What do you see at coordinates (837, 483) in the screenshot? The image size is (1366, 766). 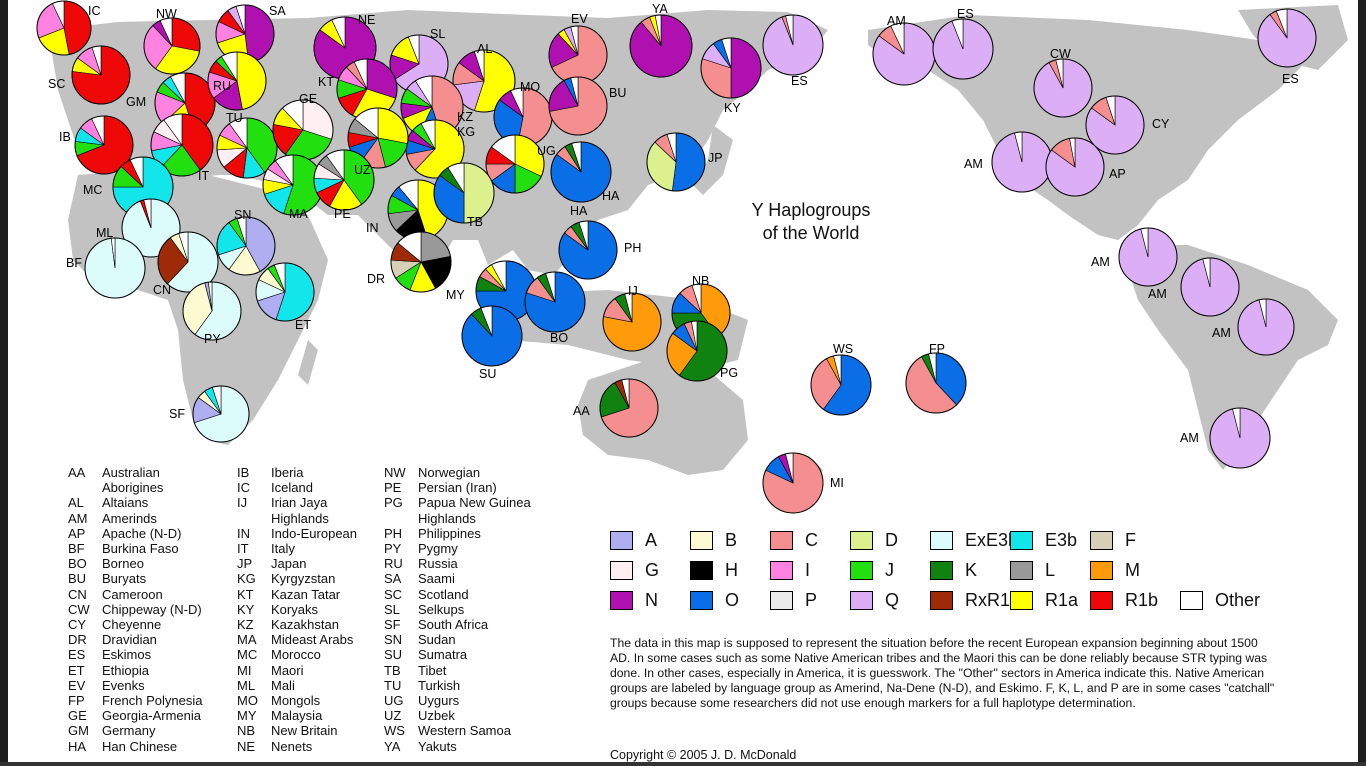 I see `label-mi: MI` at bounding box center [837, 483].